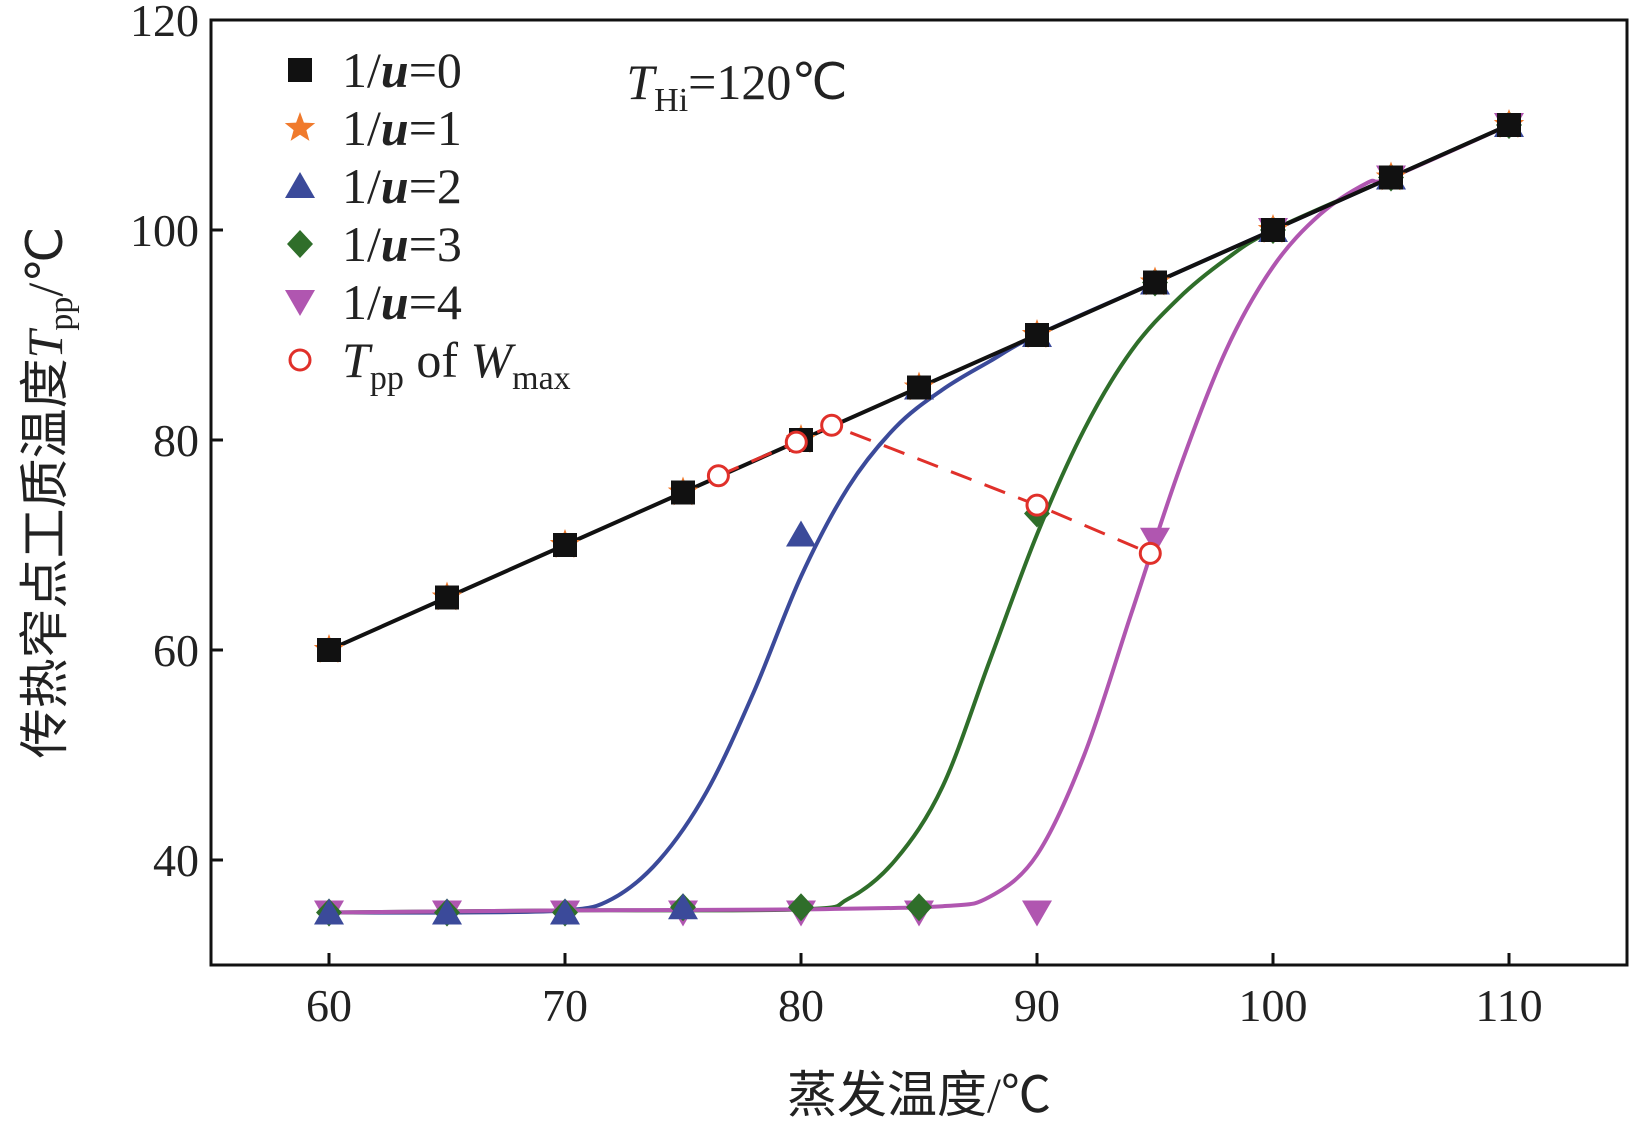 This screenshot has height=1146, width=1632. Describe the element at coordinates (176, 440) in the screenshot. I see `y-tick-label: 80` at that location.